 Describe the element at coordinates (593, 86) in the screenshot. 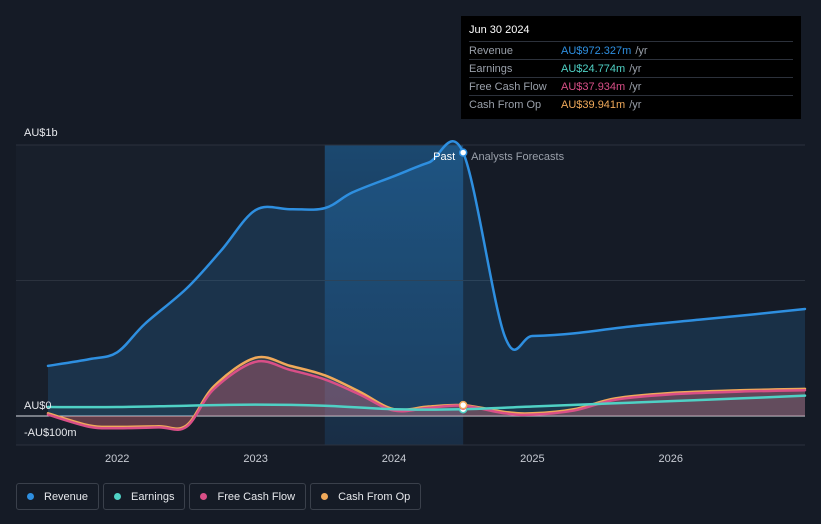

I see `tooltip-value: AU$37.934m` at that location.